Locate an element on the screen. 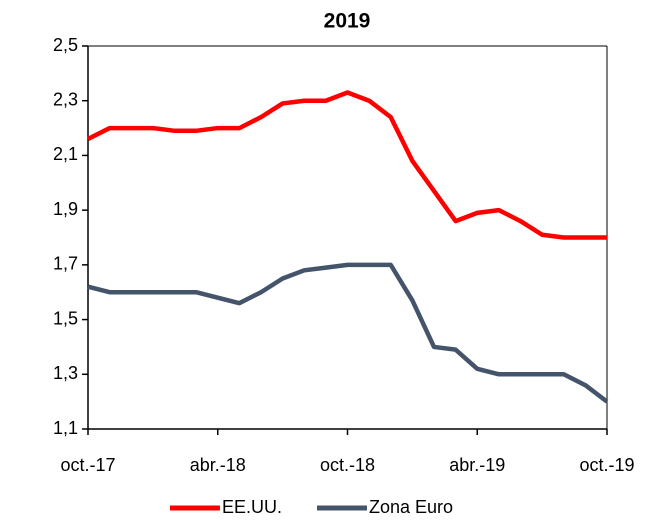 The height and width of the screenshot is (522, 658). legend-label: Zona Euro is located at coordinates (411, 507).